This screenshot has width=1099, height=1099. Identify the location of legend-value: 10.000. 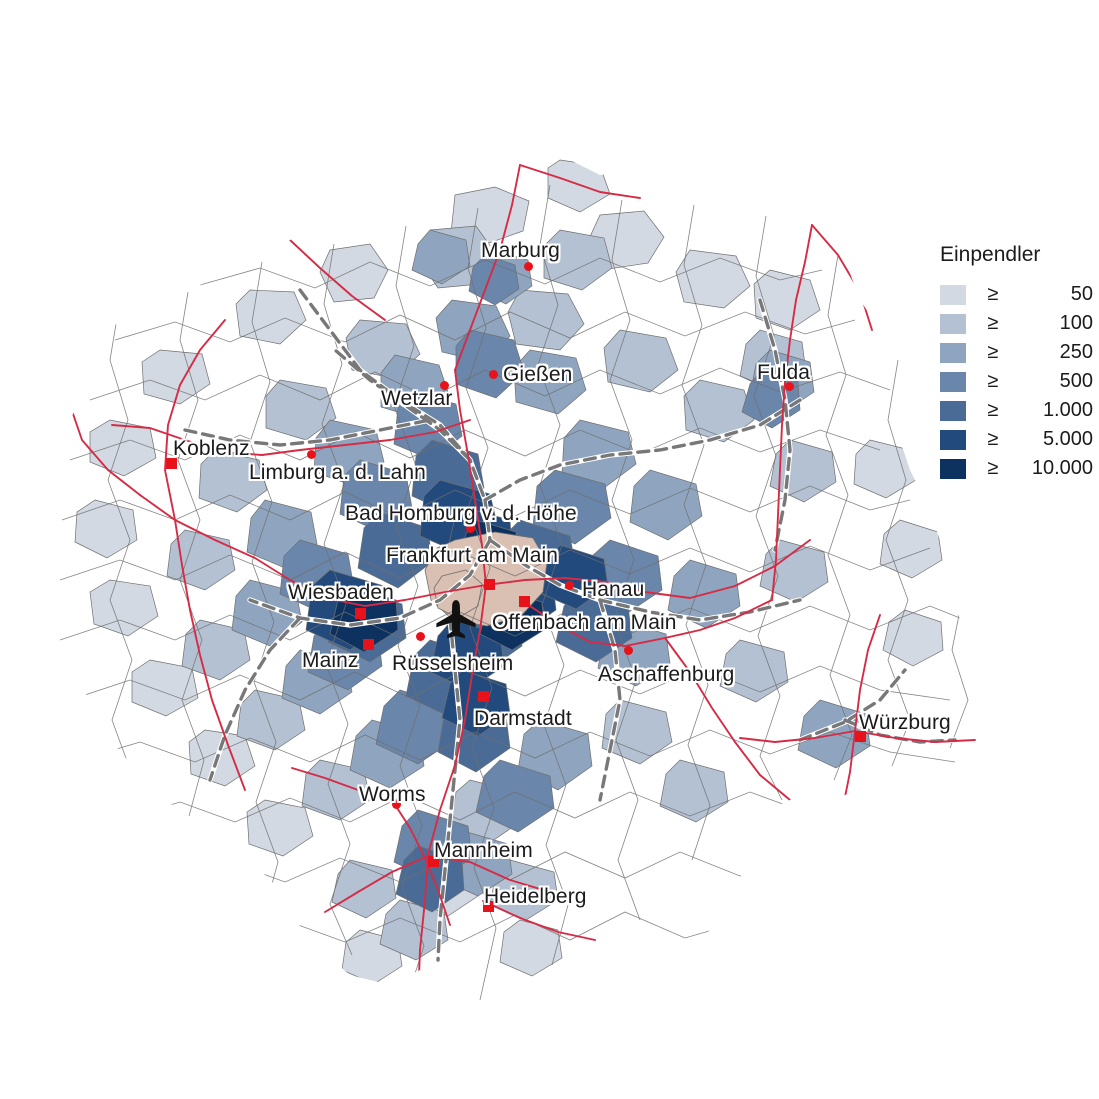
(1062, 468).